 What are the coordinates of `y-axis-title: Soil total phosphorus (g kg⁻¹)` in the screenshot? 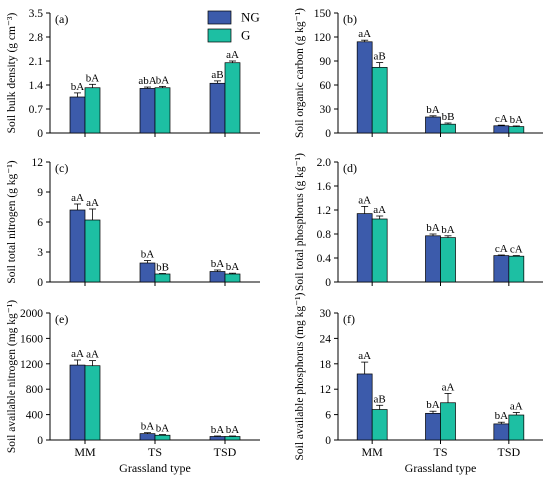 It's located at (300, 222).